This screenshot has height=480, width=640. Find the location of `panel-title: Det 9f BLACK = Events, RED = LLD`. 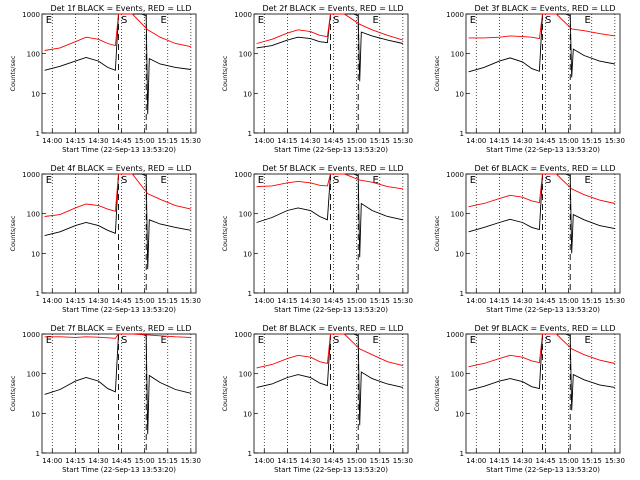

panel-title: Det 9f BLACK = Events, RED = LLD is located at coordinates (544, 328).